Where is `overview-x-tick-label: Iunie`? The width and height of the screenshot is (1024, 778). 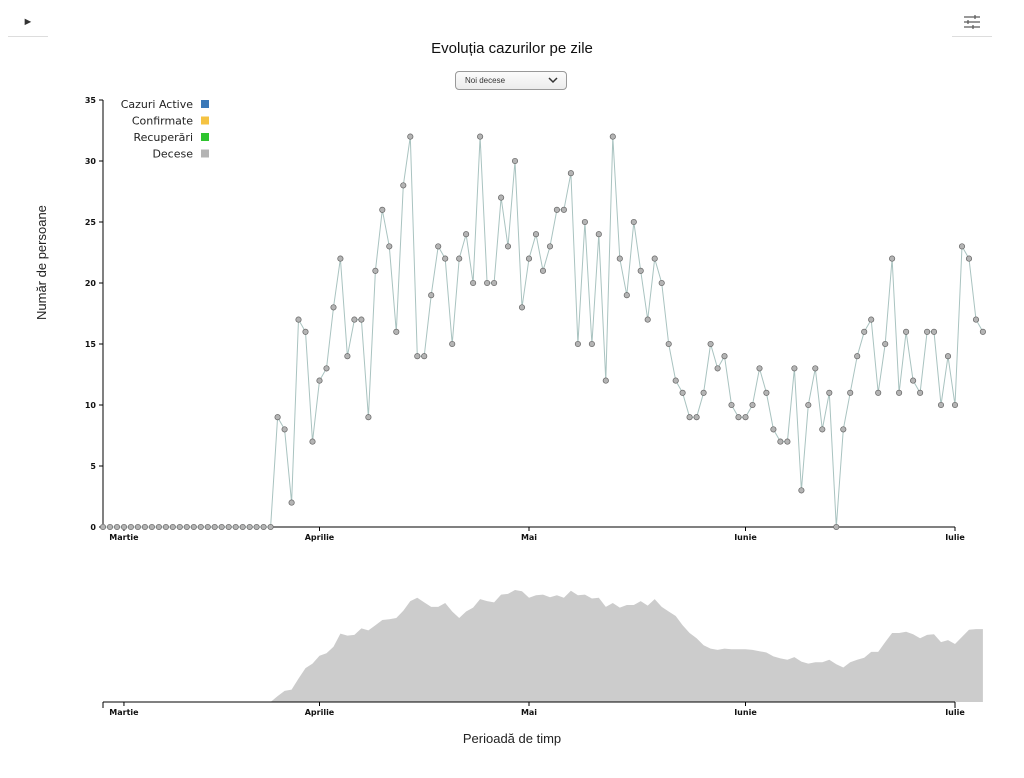 overview-x-tick-label: Iunie is located at coordinates (745, 712).